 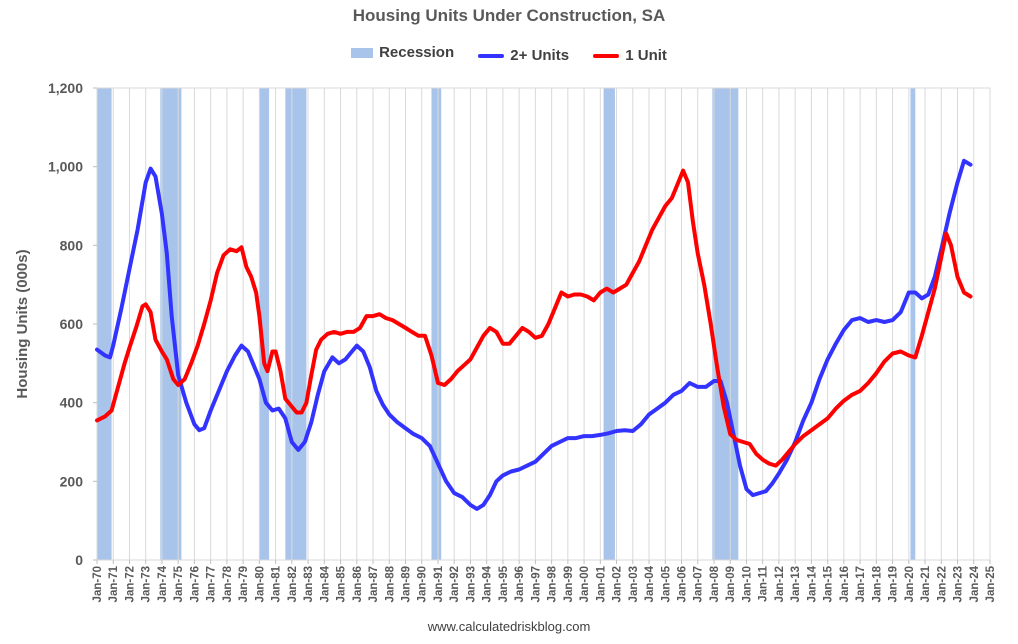 I want to click on x-tick-label: Jan-98, so click(x=553, y=583).